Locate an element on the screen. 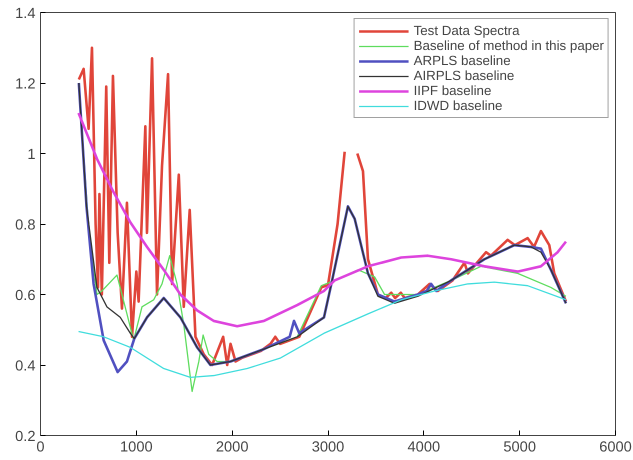 The width and height of the screenshot is (633, 460). x-tick-label: 0 is located at coordinates (40, 448).